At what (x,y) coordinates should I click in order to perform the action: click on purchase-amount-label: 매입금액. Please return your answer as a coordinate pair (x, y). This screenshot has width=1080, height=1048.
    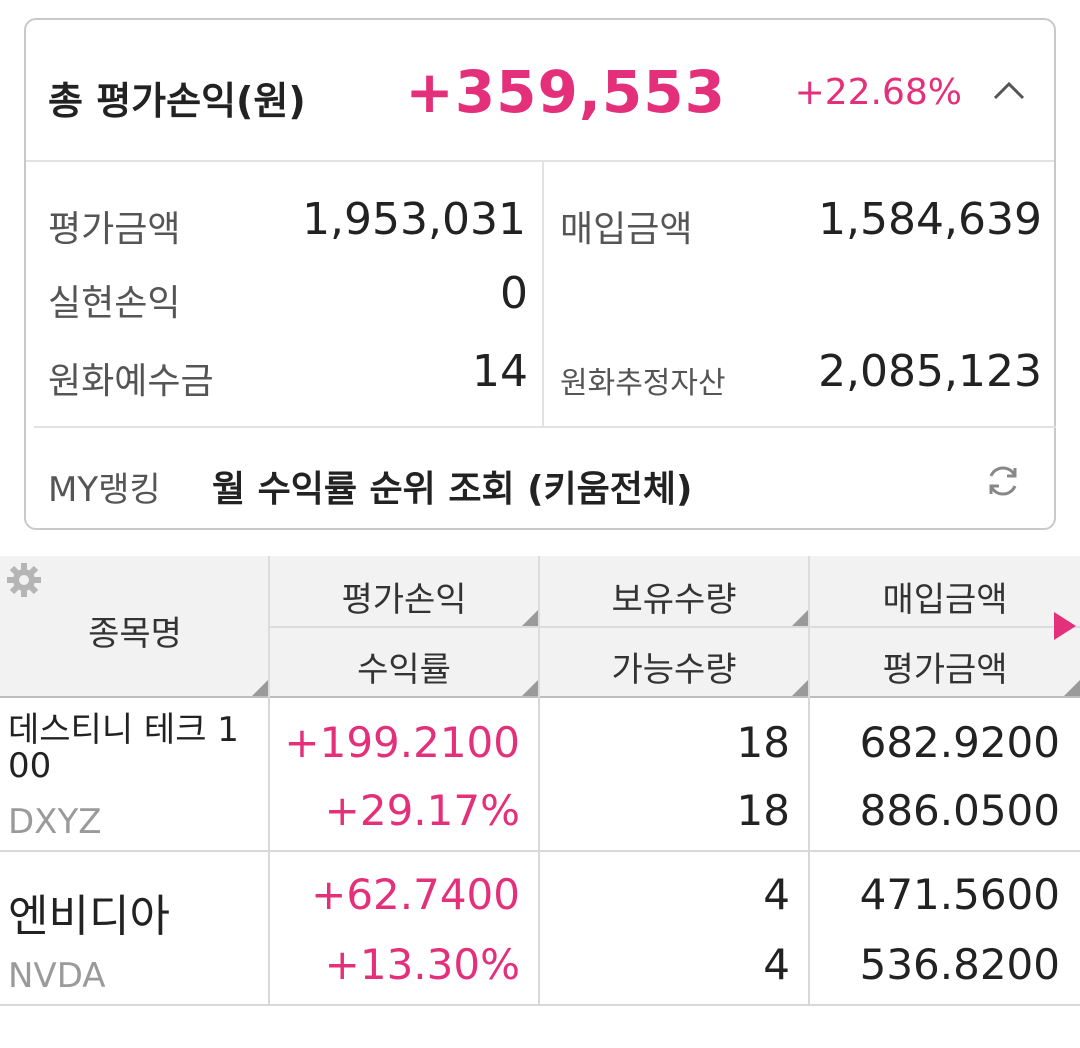
    Looking at the image, I should click on (626, 229).